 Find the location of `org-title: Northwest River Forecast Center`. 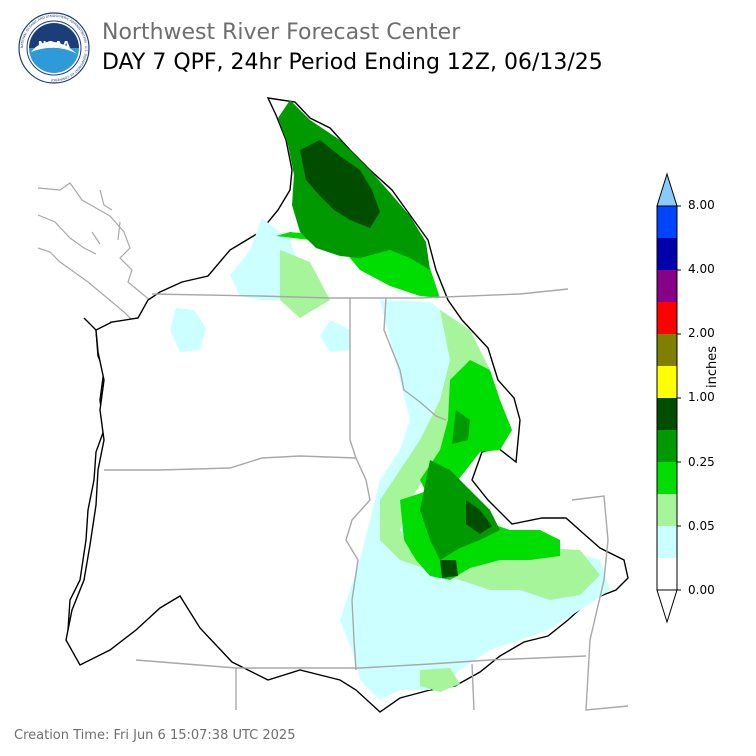

org-title: Northwest River Forecast Center is located at coordinates (281, 32).